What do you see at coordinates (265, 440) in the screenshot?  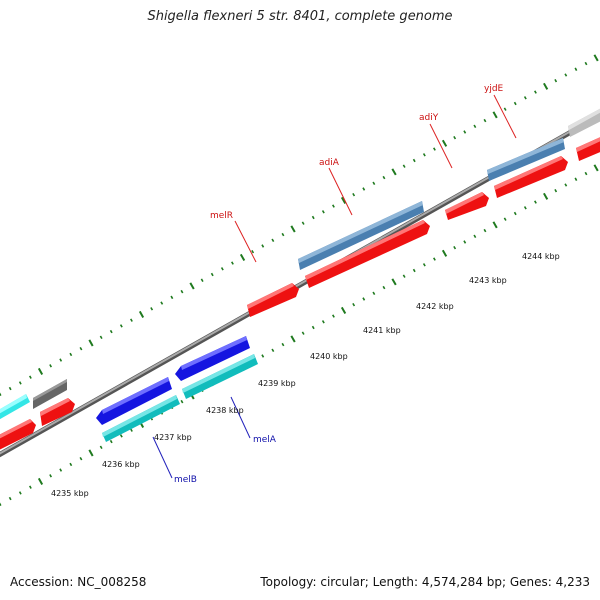 I see `gene-label-melA: melA` at bounding box center [265, 440].